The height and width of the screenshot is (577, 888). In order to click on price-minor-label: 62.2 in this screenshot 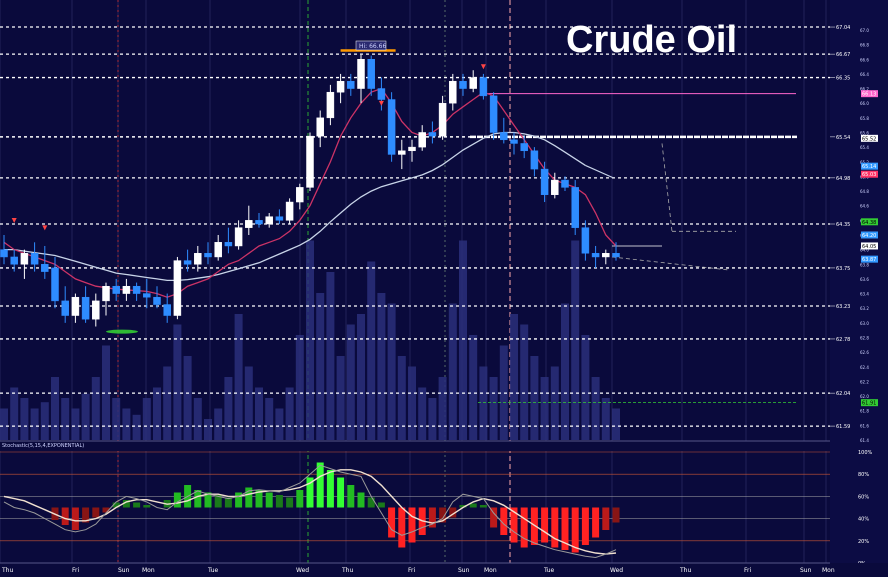, I will do `click(864, 381)`.